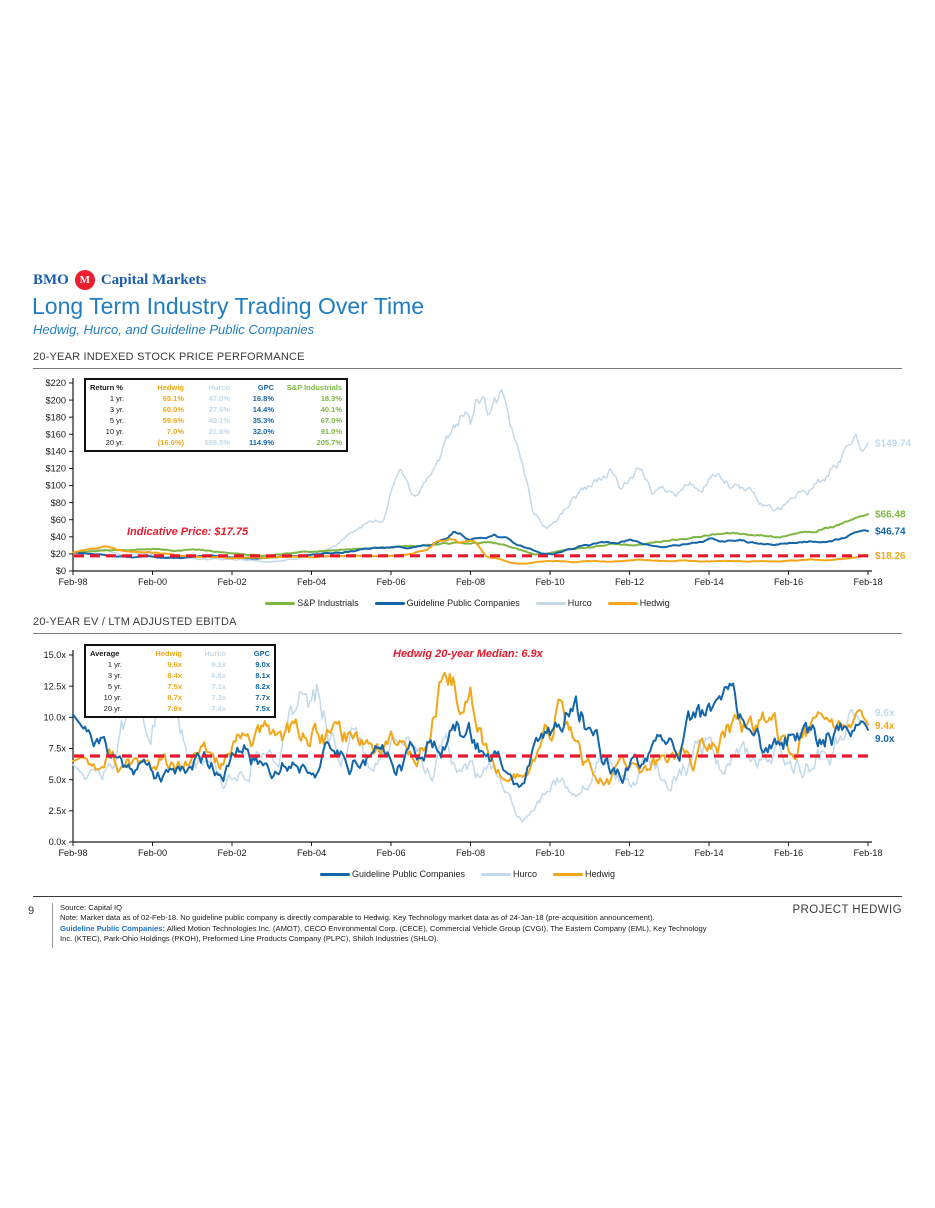 This screenshot has width=935, height=1208. What do you see at coordinates (175, 431) in the screenshot?
I see `stats-cell: 7.0%` at bounding box center [175, 431].